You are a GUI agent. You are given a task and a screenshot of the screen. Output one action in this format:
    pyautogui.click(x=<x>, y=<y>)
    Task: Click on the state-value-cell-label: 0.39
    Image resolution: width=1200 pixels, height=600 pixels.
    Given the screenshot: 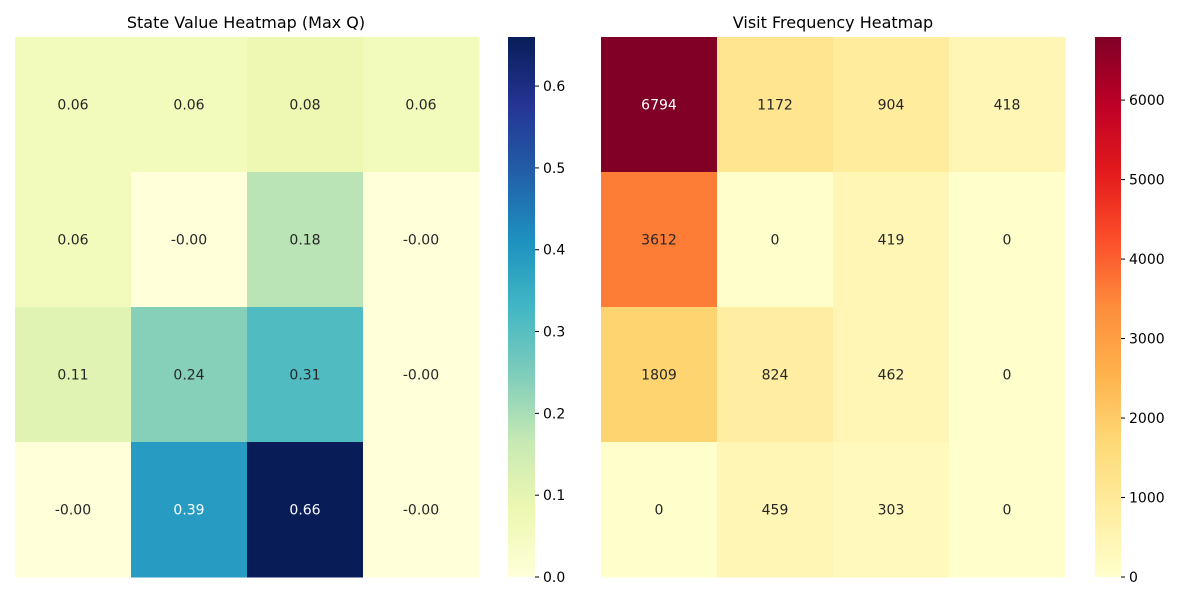 What is the action you would take?
    pyautogui.click(x=188, y=511)
    